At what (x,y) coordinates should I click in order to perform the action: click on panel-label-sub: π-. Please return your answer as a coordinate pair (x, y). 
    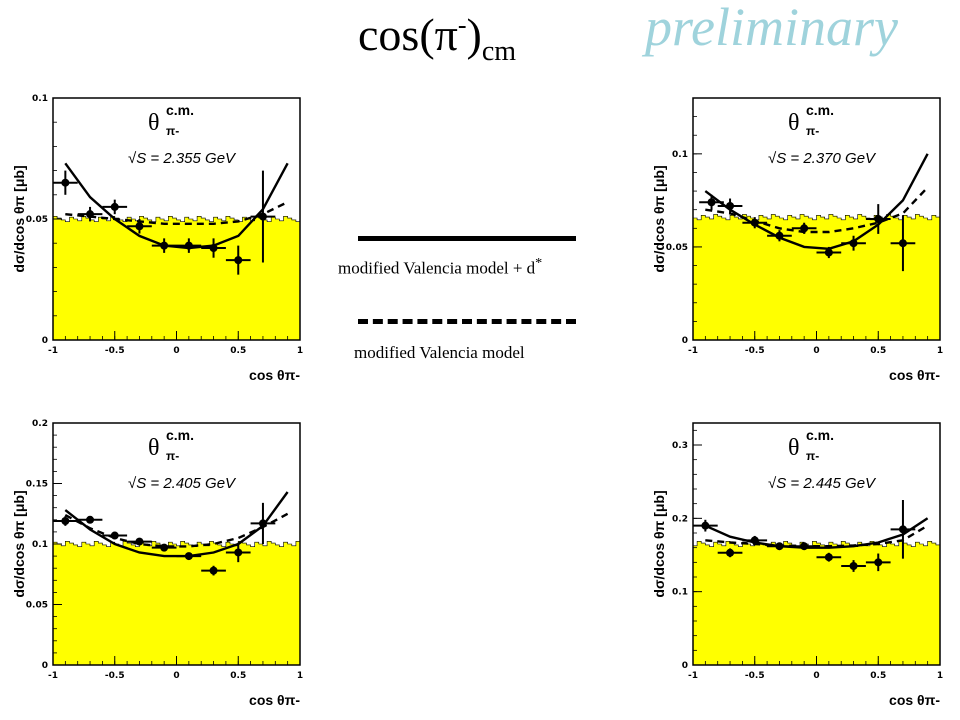
    Looking at the image, I should click on (812, 456).